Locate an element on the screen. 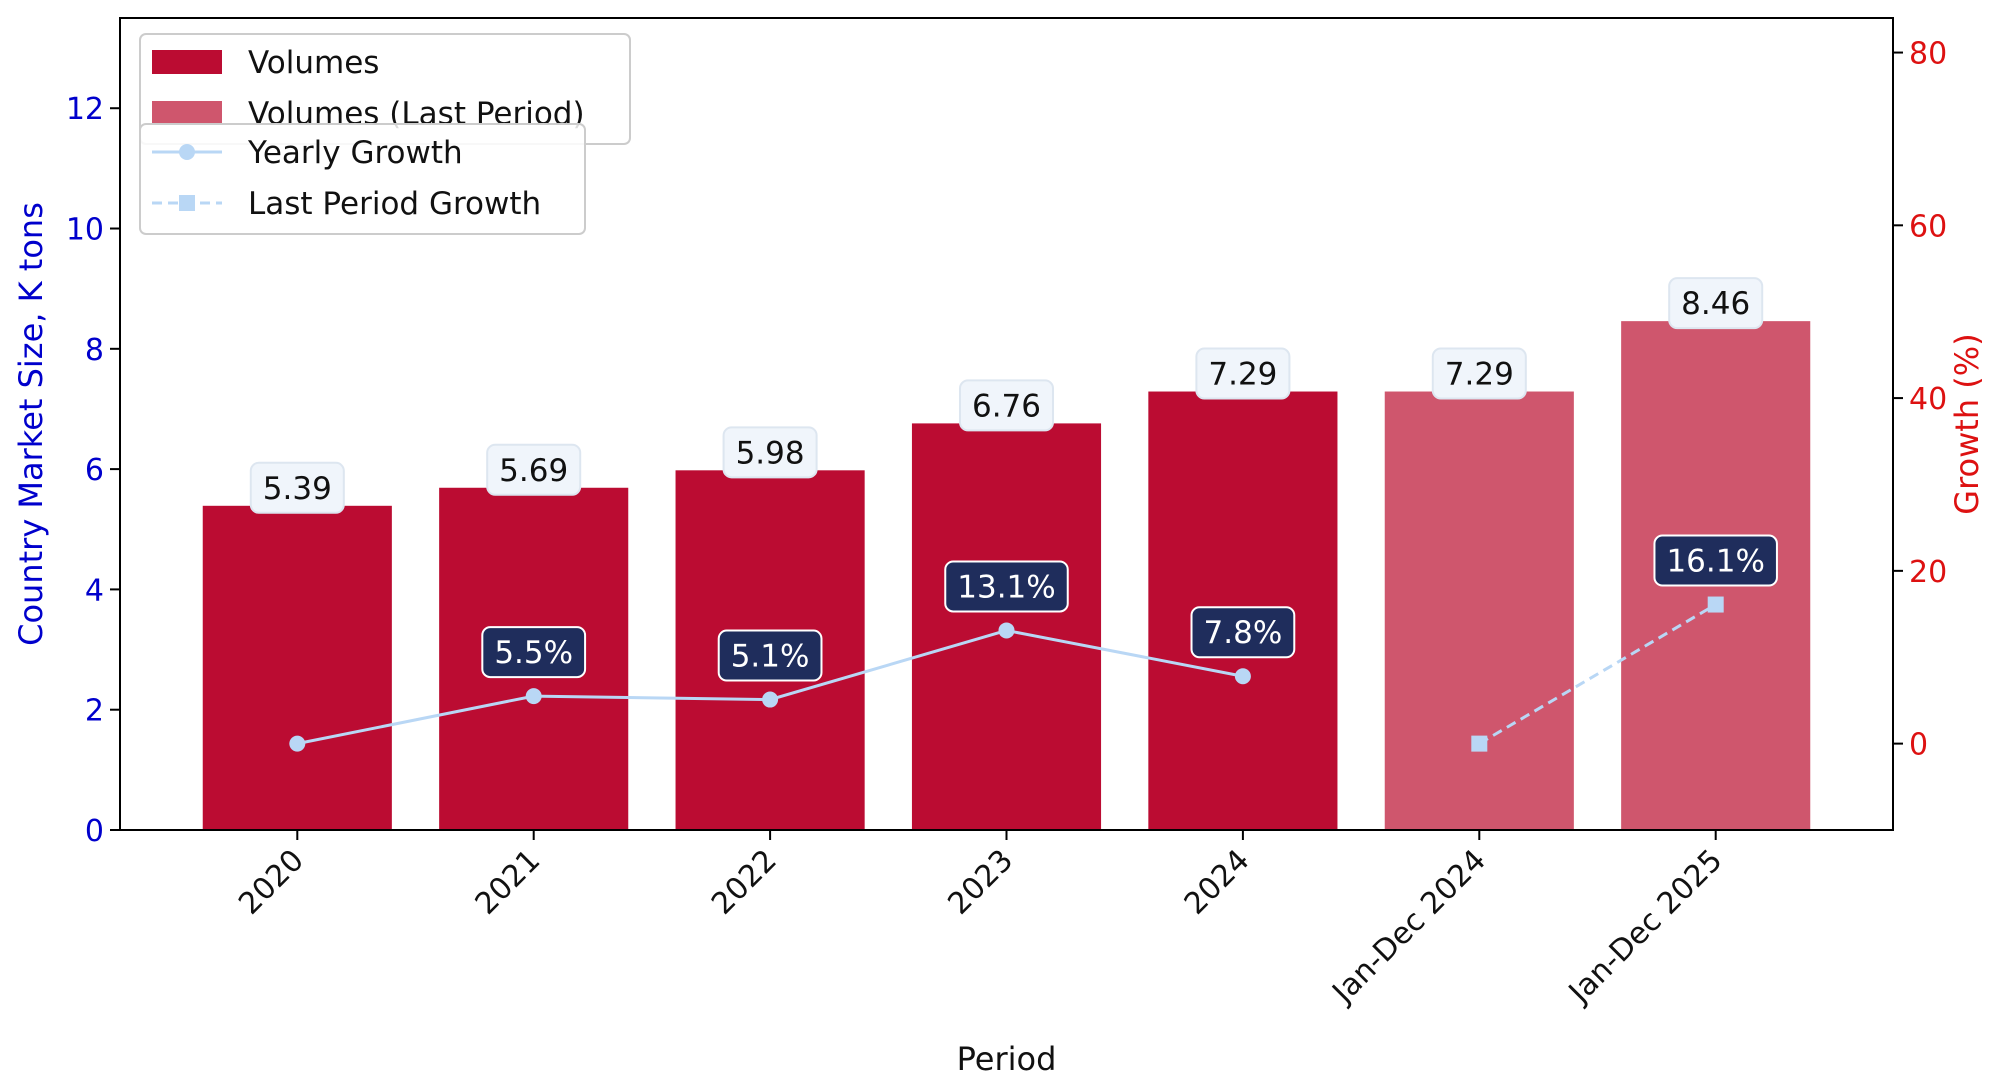 Image resolution: width=2004 pixels, height=1087 pixels. growth-value-label-text: 13.1% is located at coordinates (1006, 587).